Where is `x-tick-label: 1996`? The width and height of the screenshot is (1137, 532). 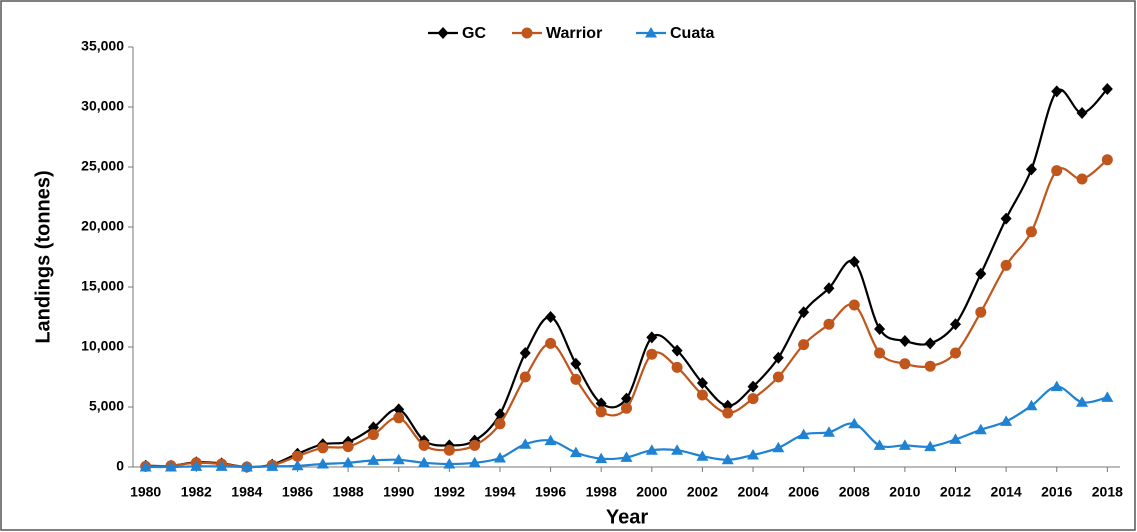 x-tick-label: 1996 is located at coordinates (550, 492).